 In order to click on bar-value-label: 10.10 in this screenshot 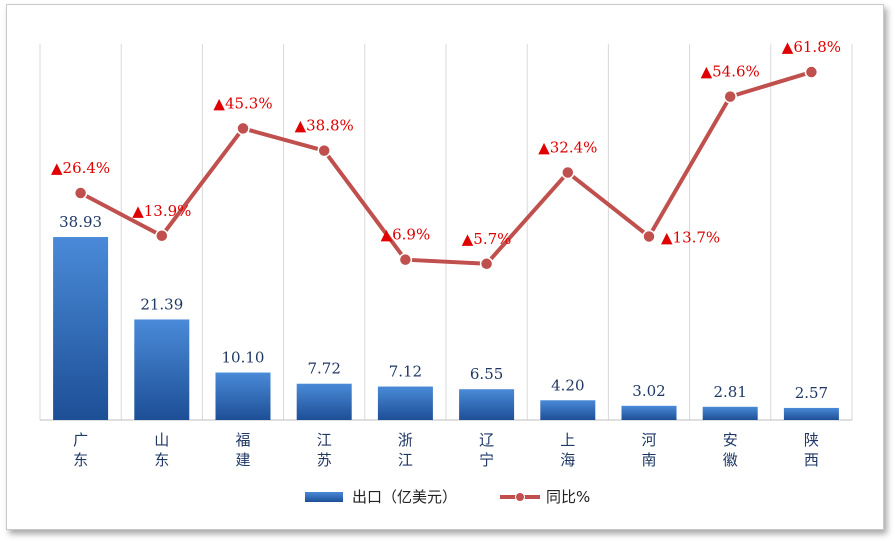, I will do `click(243, 358)`.